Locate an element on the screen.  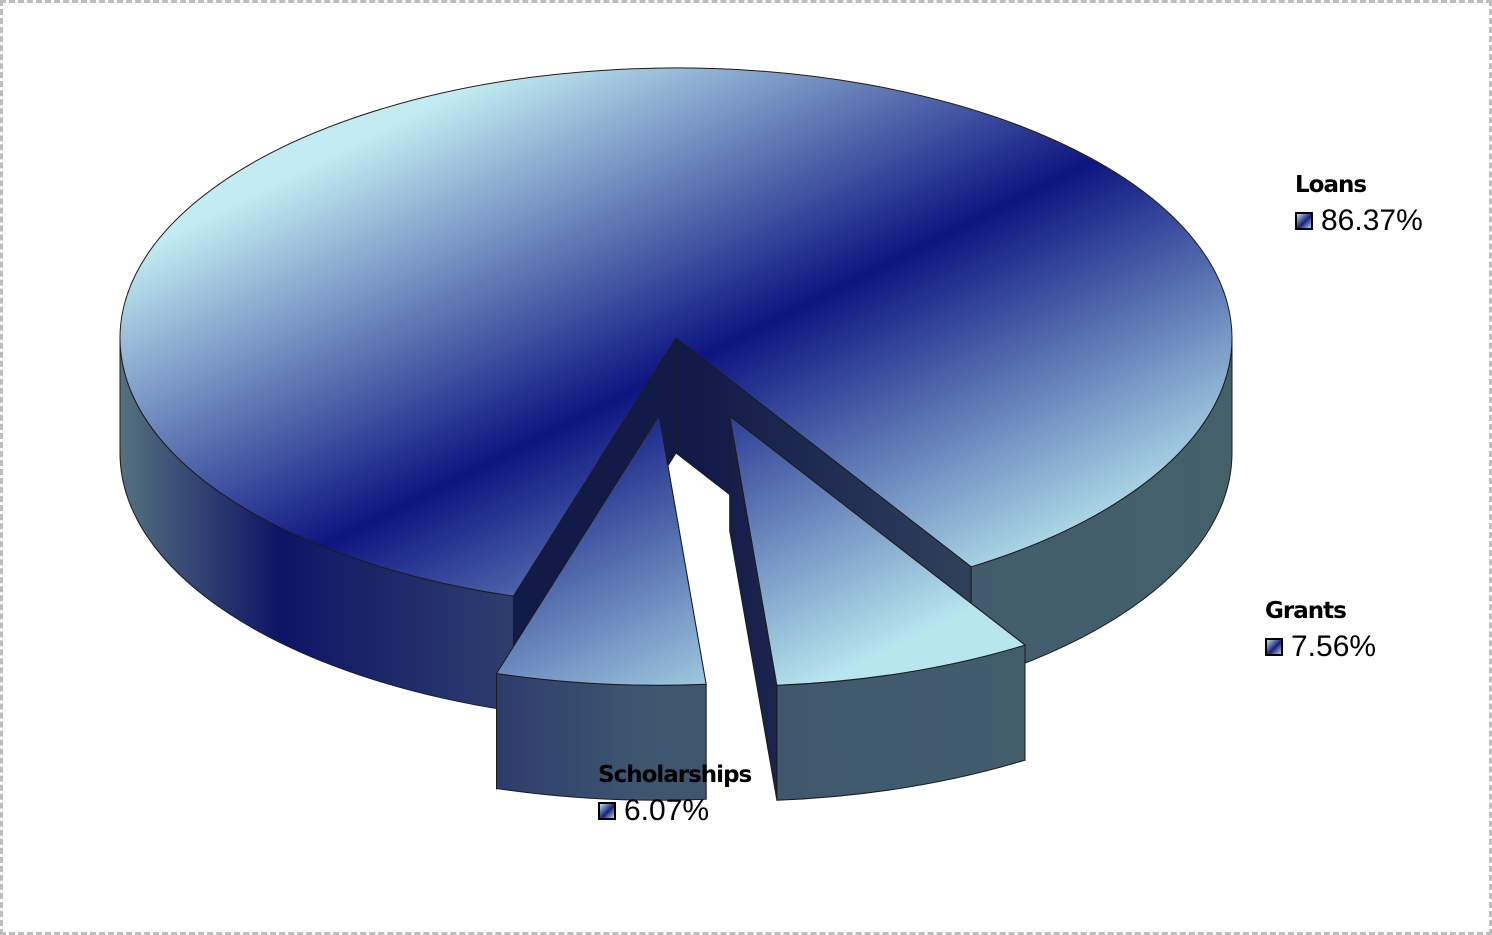
label-grants: Grants 7.56% is located at coordinates (1320, 631).